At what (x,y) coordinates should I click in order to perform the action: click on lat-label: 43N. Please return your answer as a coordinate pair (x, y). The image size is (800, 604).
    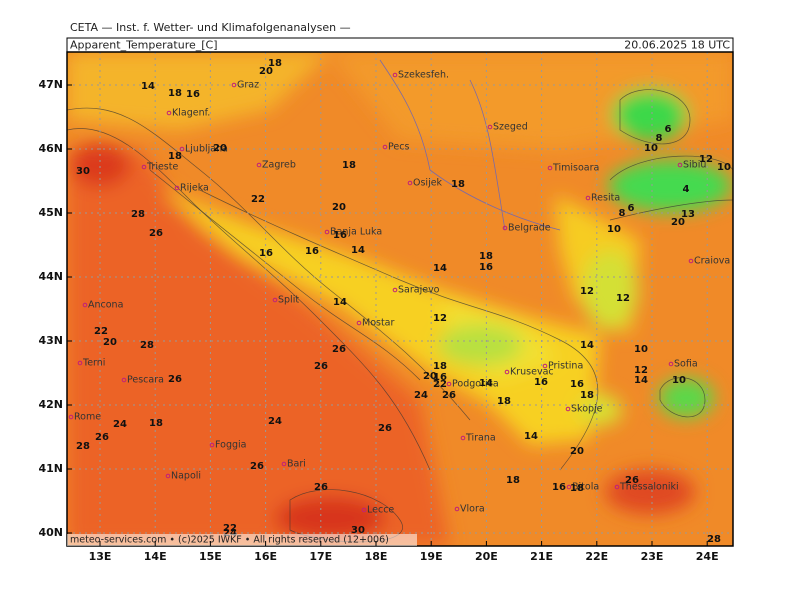
    Looking at the image, I should click on (50, 340).